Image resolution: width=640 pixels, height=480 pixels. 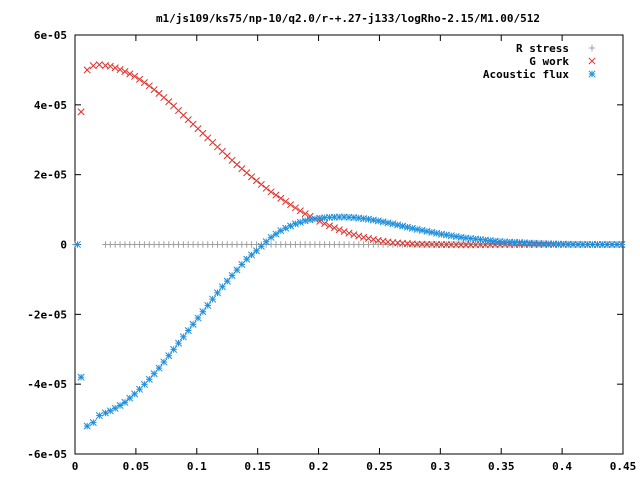 What do you see at coordinates (501, 466) in the screenshot?
I see `x-tick-label: 0.35` at bounding box center [501, 466].